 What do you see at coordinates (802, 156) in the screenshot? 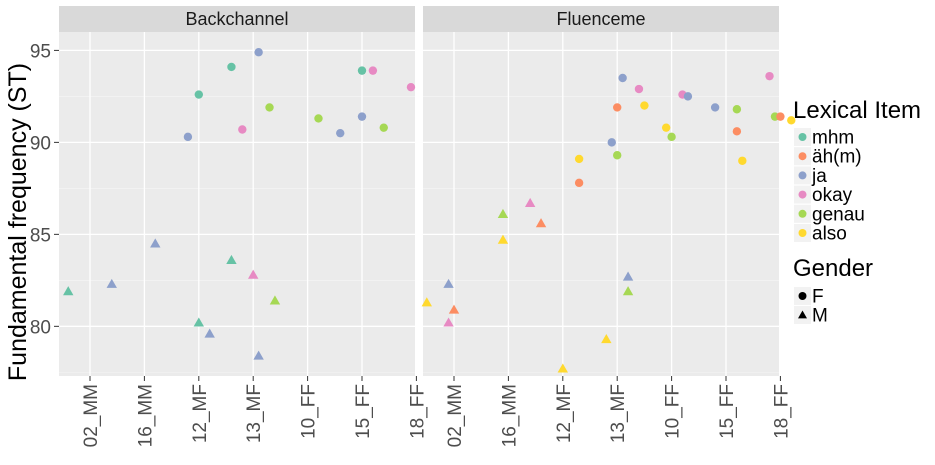
I see `legend-key-äh(m)` at bounding box center [802, 156].